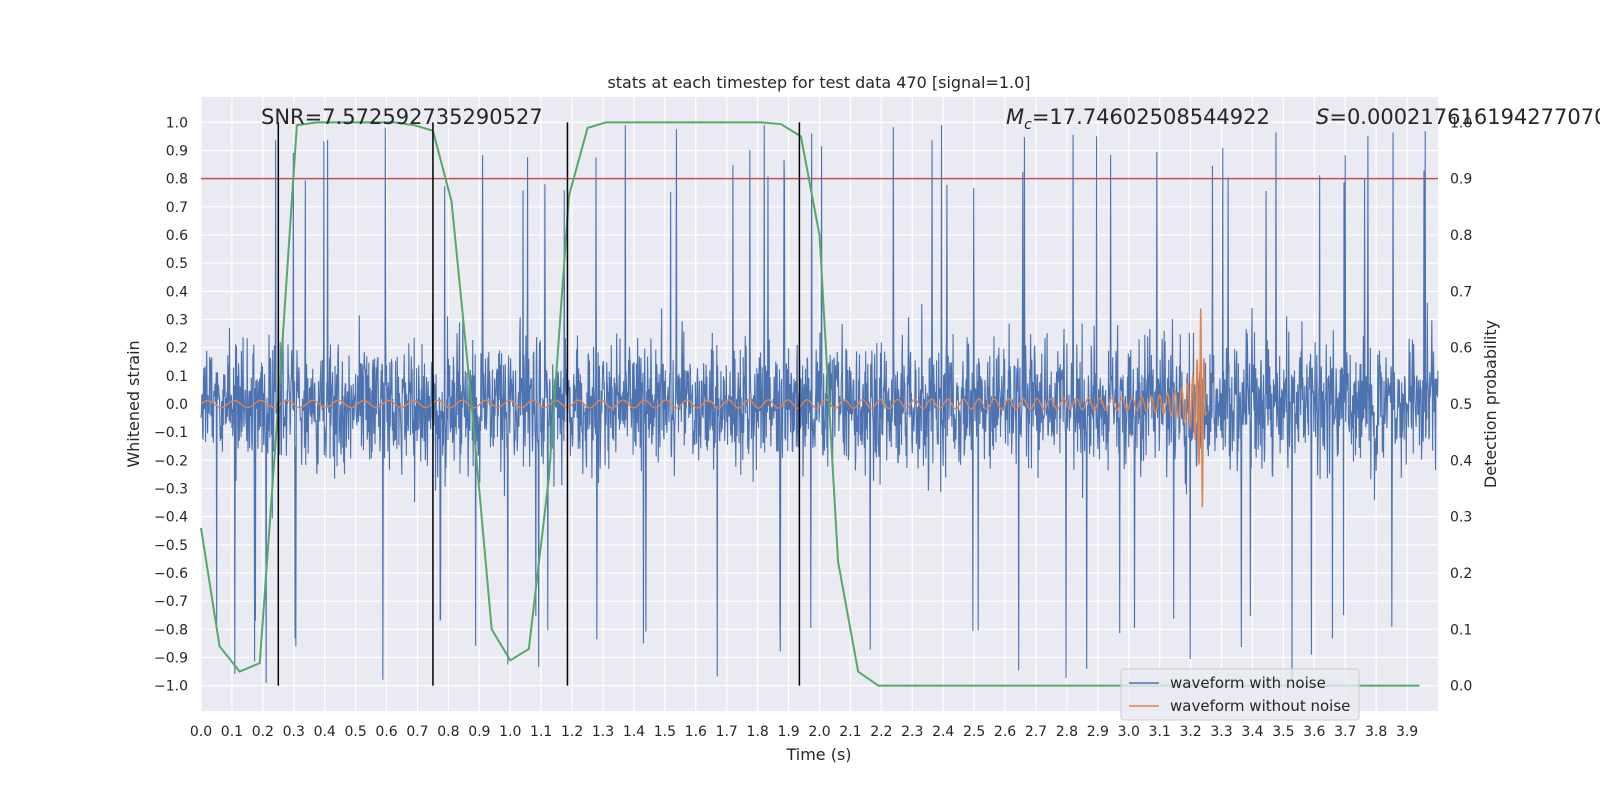 The width and height of the screenshot is (1600, 804). Describe the element at coordinates (1461, 349) in the screenshot. I see `y2-tick-label: 0.6` at that location.